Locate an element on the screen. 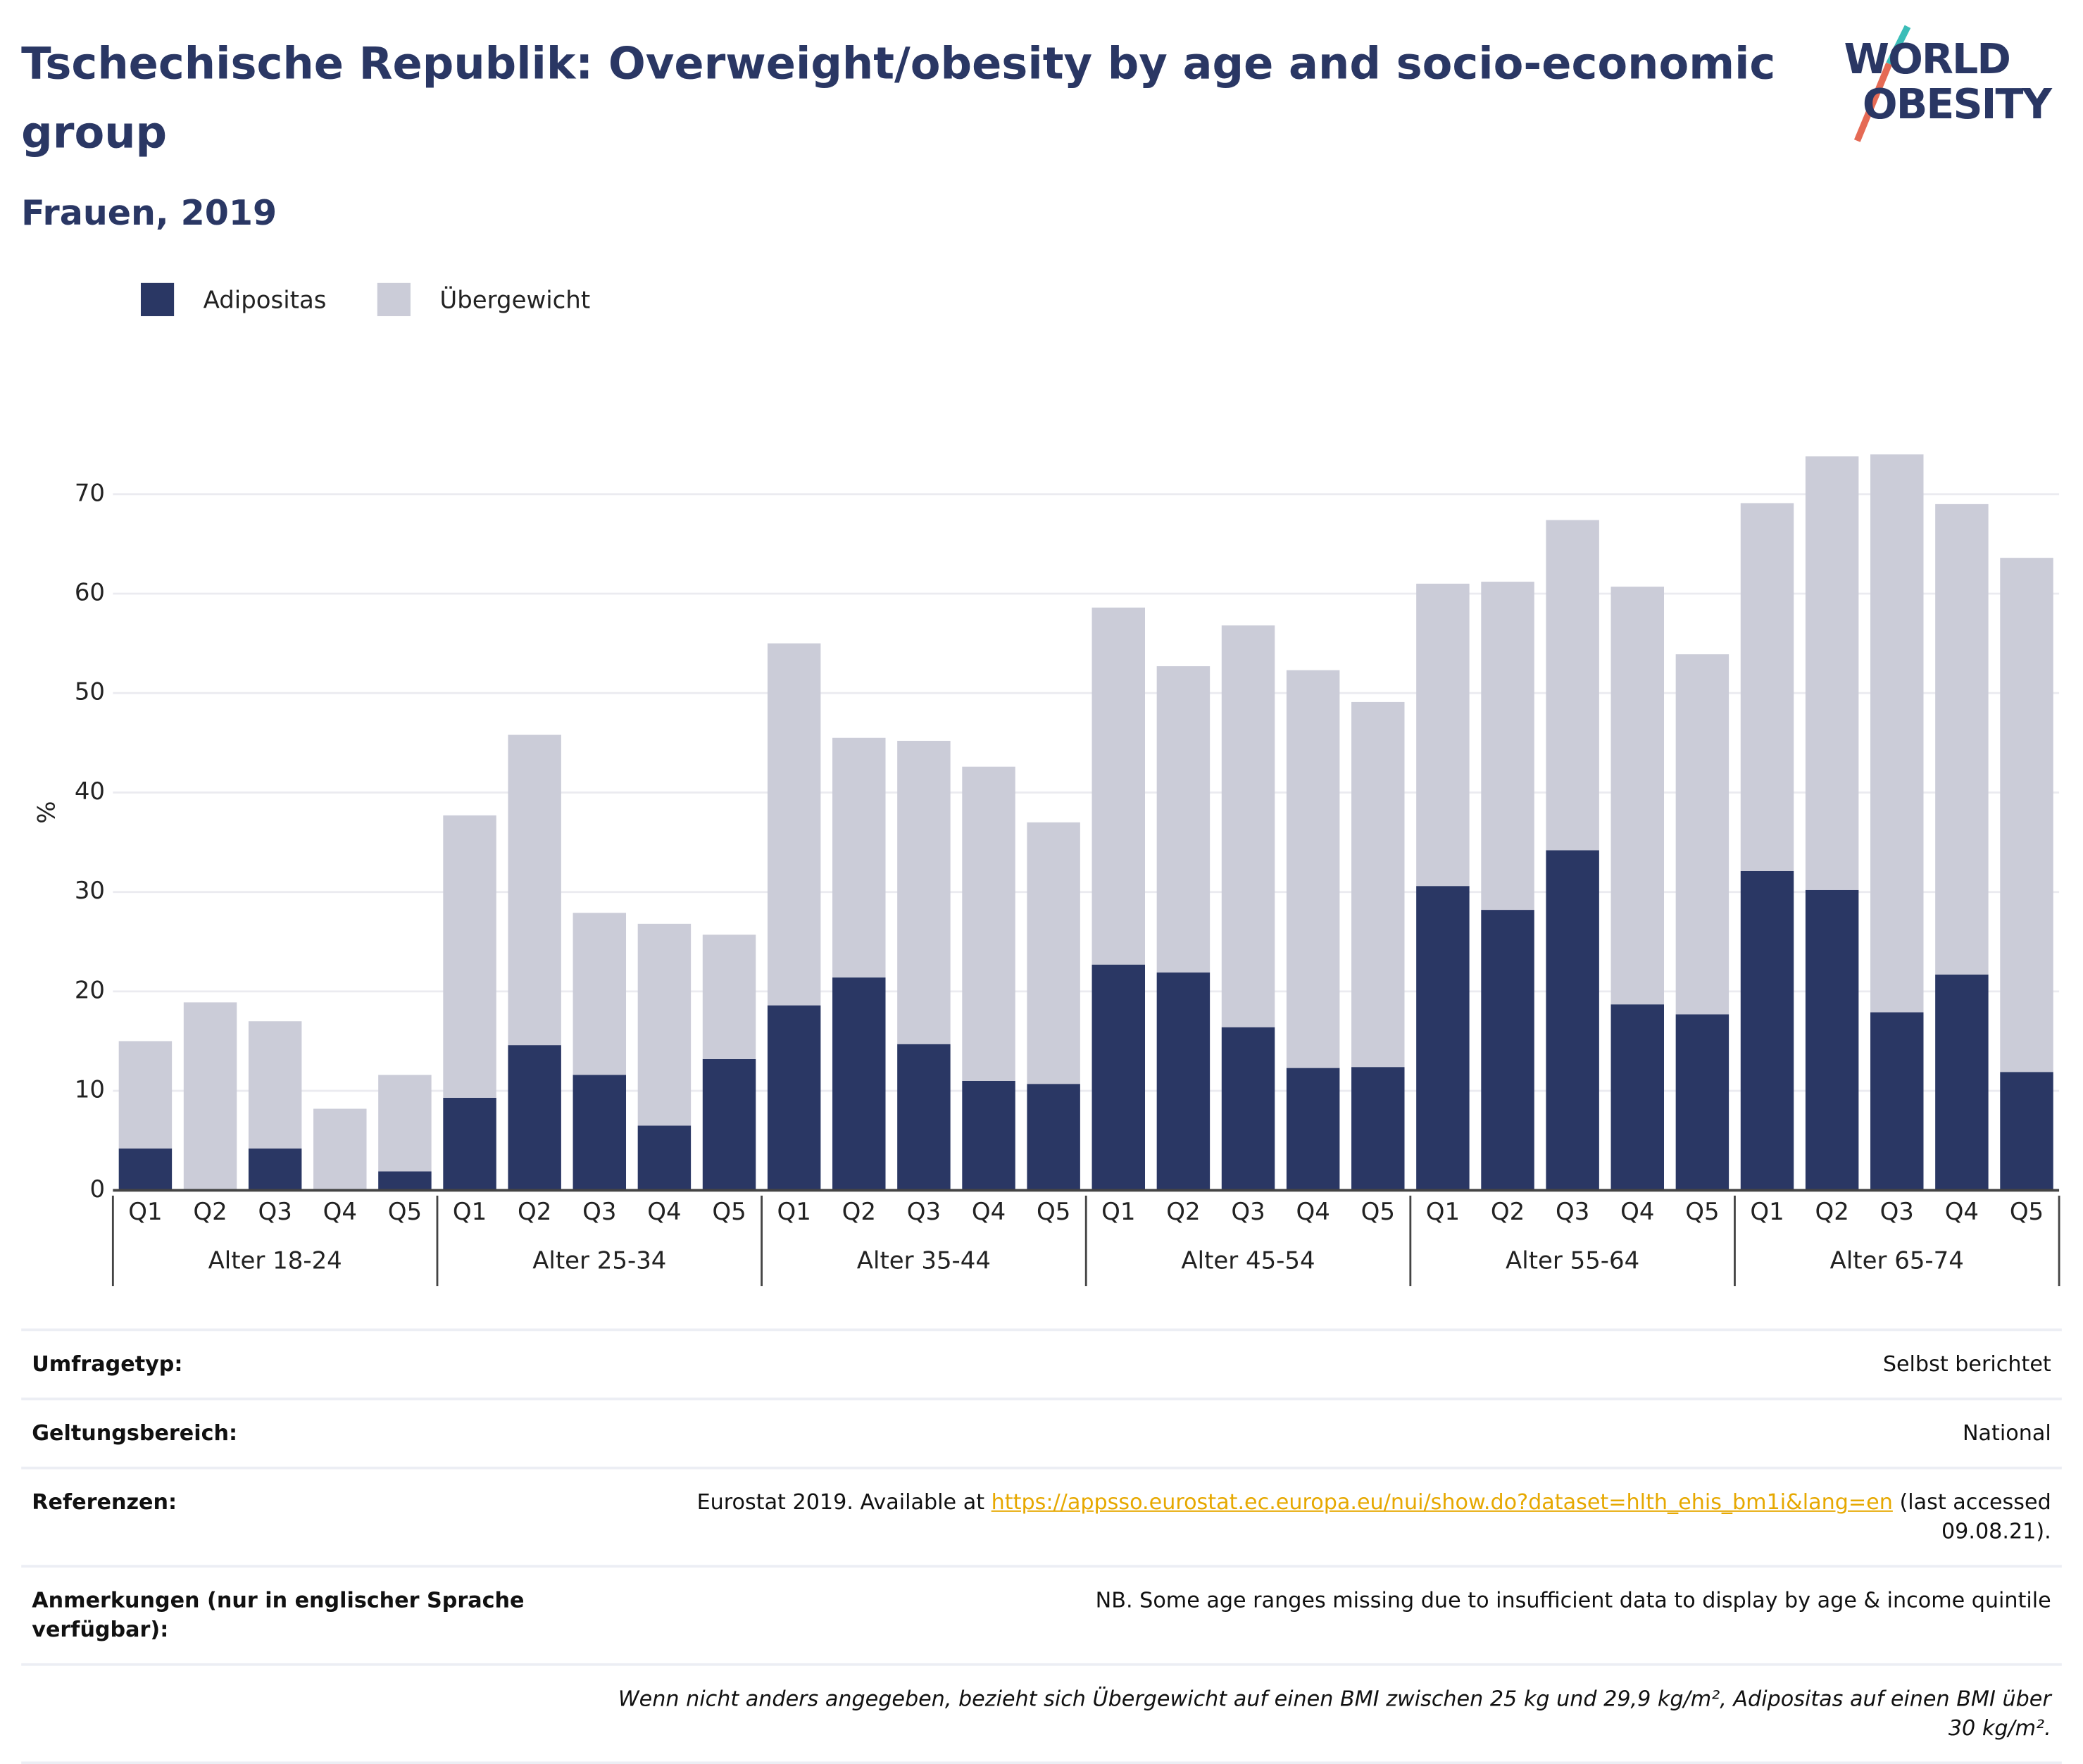 This screenshot has width=2083, height=1764. y-tick-label: 50 is located at coordinates (90, 692).